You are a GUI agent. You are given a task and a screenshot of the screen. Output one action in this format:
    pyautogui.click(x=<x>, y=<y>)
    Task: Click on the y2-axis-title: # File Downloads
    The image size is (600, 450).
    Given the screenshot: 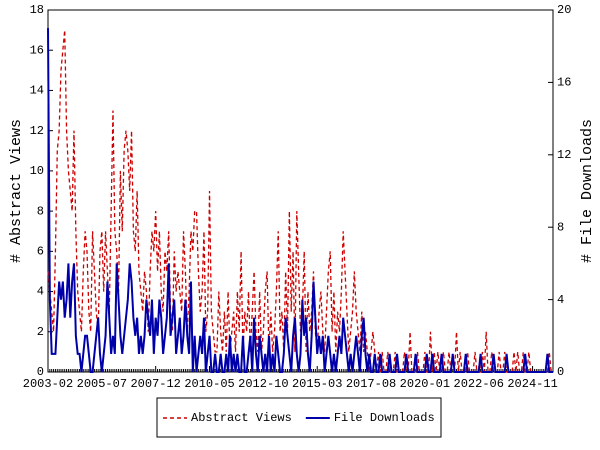 What is the action you would take?
    pyautogui.click(x=587, y=191)
    